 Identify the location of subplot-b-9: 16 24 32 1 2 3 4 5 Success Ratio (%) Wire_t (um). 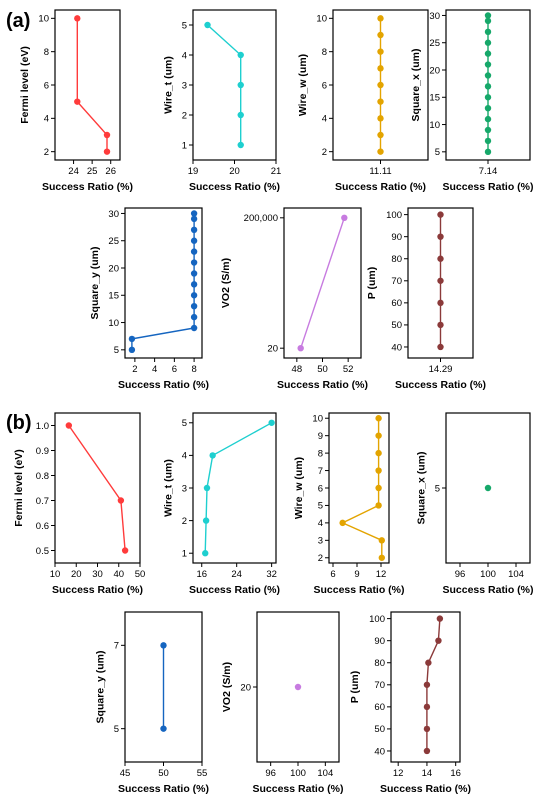
(221, 504).